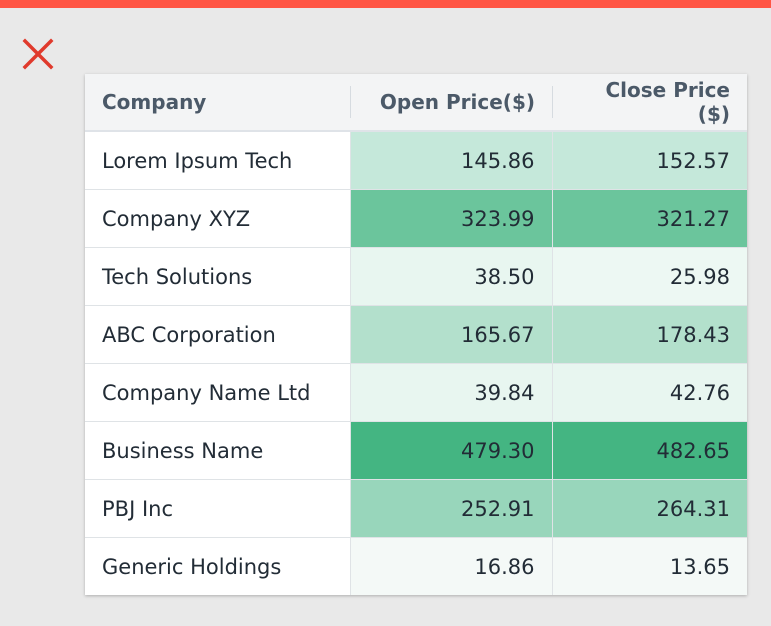  Describe the element at coordinates (450, 276) in the screenshot. I see `open-price-cell: 38.50` at that location.